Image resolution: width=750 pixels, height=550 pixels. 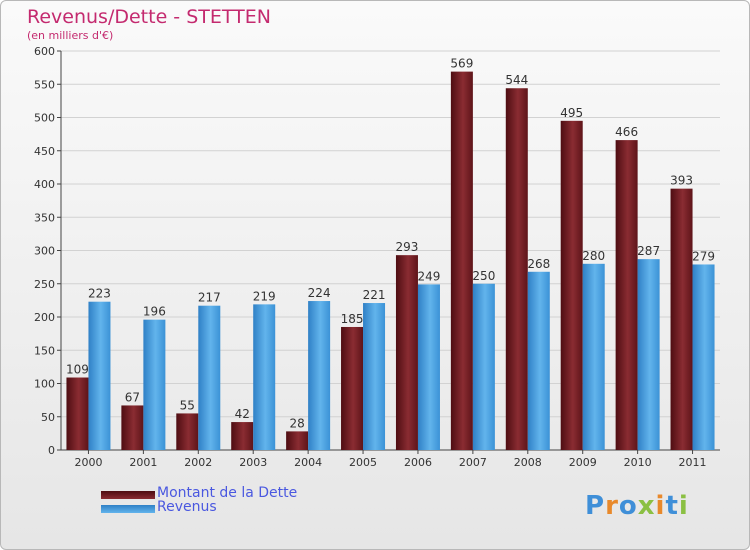 I want to click on x-tick-label: 2005, so click(x=363, y=462).